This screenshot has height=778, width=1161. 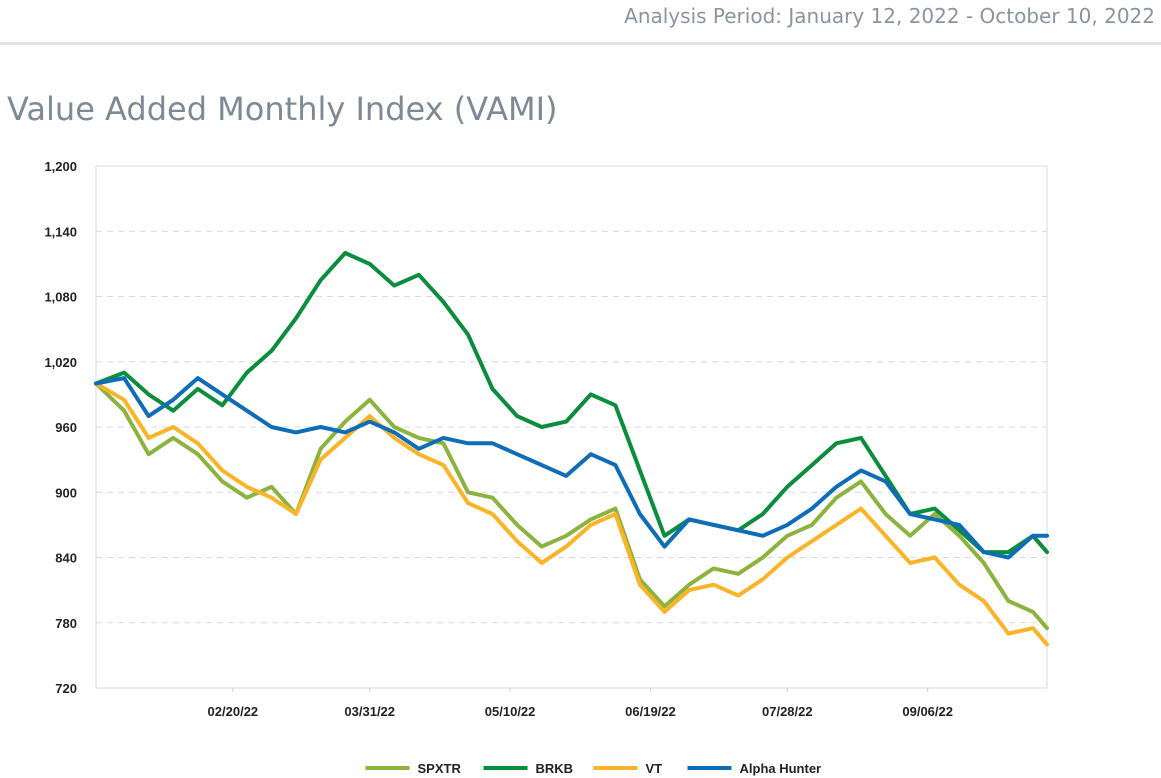 What do you see at coordinates (787, 711) in the screenshot?
I see `x-tick-label: 07/28/22` at bounding box center [787, 711].